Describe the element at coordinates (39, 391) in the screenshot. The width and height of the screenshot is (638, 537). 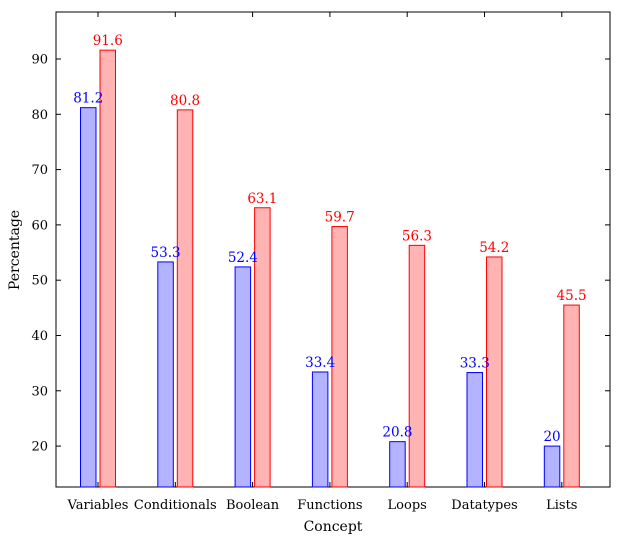
I see `y-tick-label: 30` at that location.